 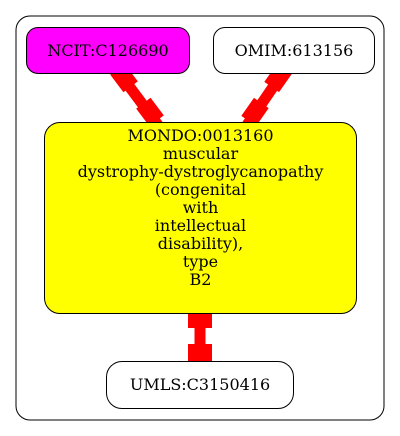 I want to click on node-umls: UMLS:C3150416, so click(x=200, y=385).